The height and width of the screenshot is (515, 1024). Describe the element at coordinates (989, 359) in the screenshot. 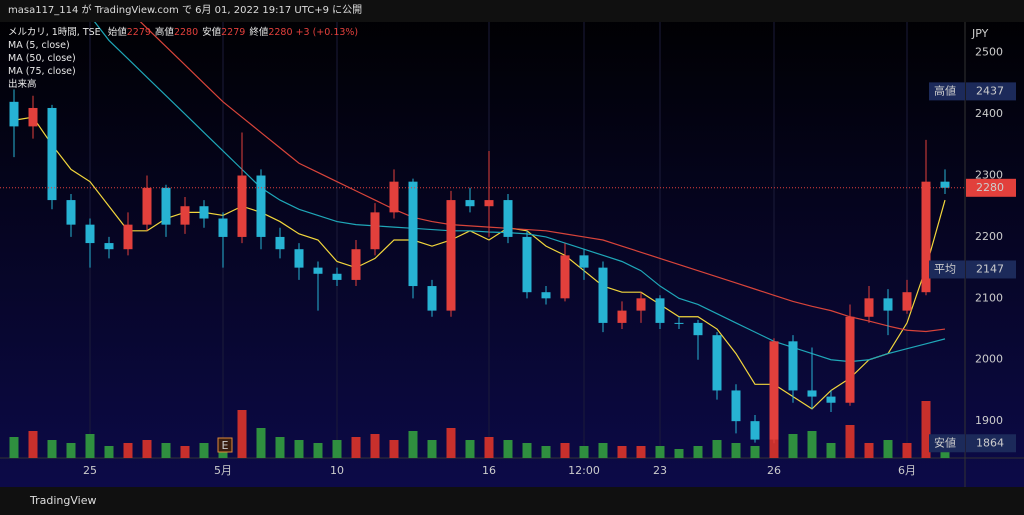

I see `y-tick-label: 2000` at that location.